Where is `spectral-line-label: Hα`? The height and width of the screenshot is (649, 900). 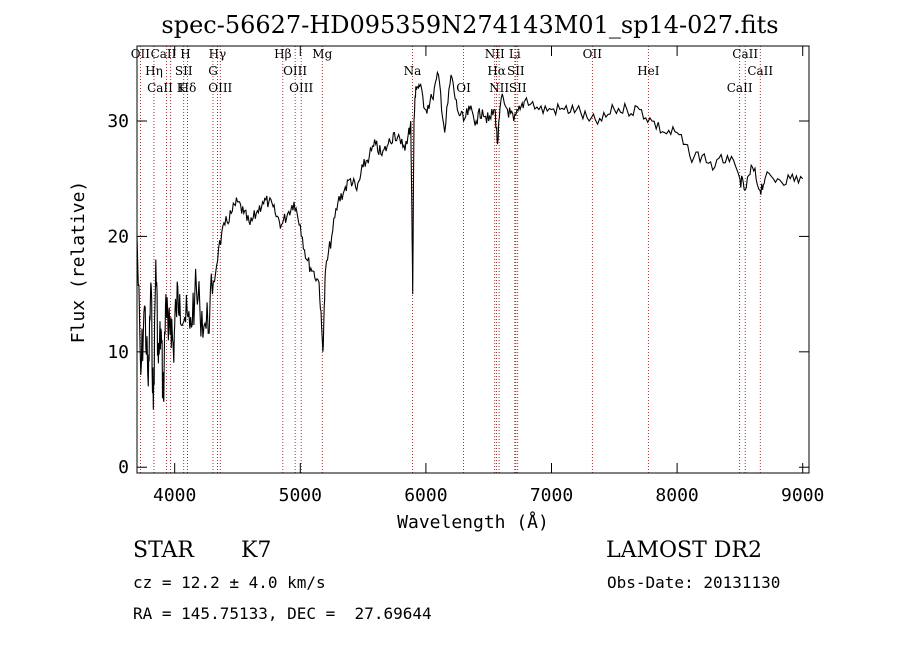
spectral-line-label: Hα is located at coordinates (496, 71).